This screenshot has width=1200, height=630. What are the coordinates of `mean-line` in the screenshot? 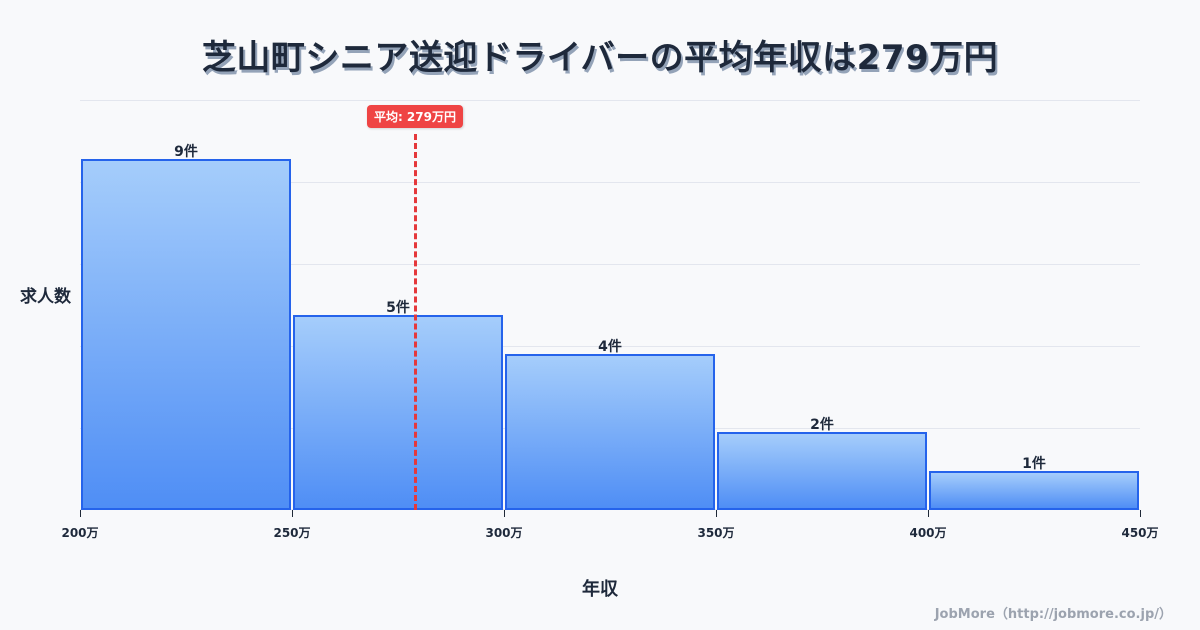 It's located at (415, 322).